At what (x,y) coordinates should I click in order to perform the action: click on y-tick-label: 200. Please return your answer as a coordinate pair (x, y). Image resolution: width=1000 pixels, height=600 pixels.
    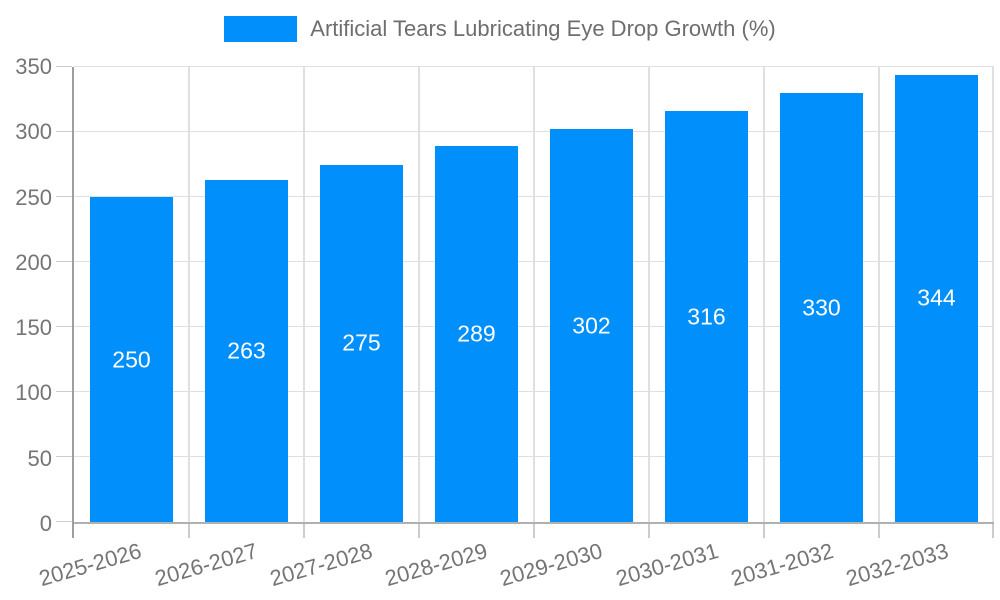
    Looking at the image, I should click on (33, 262).